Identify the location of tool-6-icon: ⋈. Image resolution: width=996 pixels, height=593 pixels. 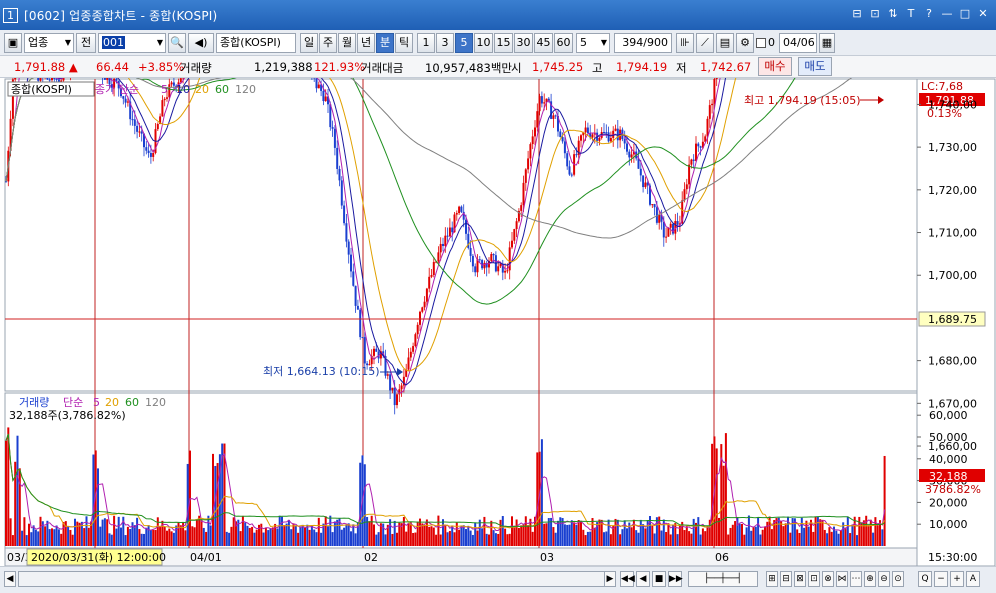
(842, 579).